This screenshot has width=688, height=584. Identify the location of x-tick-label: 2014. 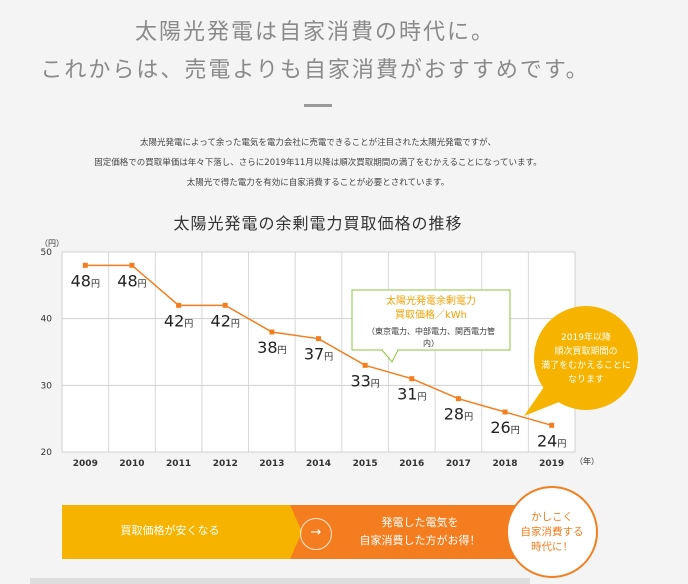
(318, 464).